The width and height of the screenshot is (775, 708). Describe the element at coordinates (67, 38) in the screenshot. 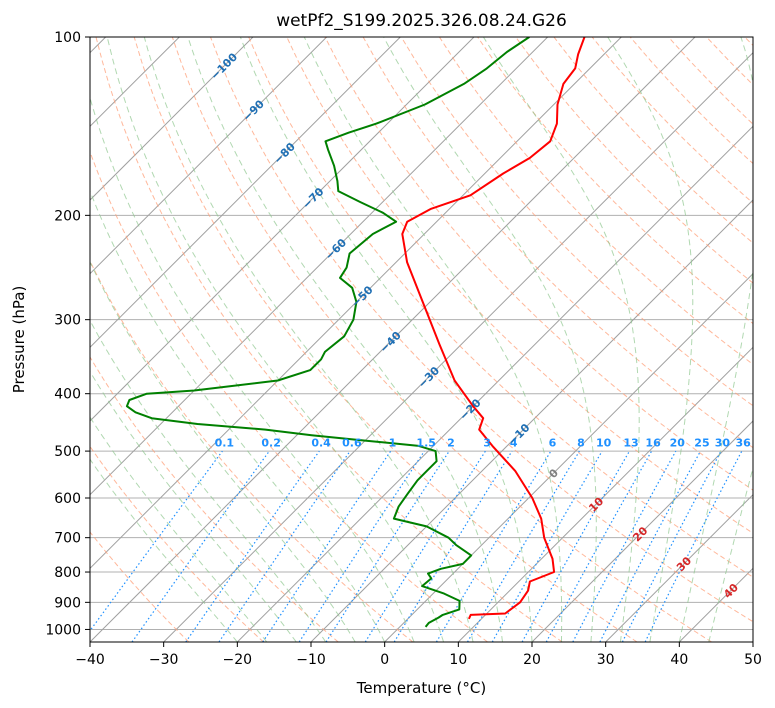

I see `y-tick-label: 100` at that location.